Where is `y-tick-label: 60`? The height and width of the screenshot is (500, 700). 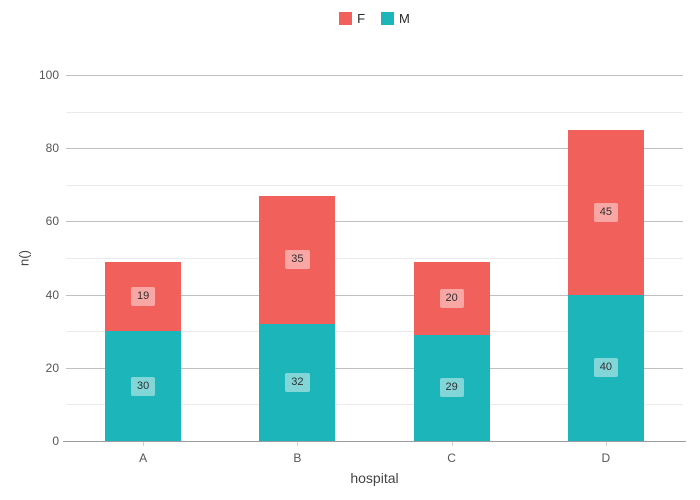 y-tick-label: 60 is located at coordinates (52, 221).